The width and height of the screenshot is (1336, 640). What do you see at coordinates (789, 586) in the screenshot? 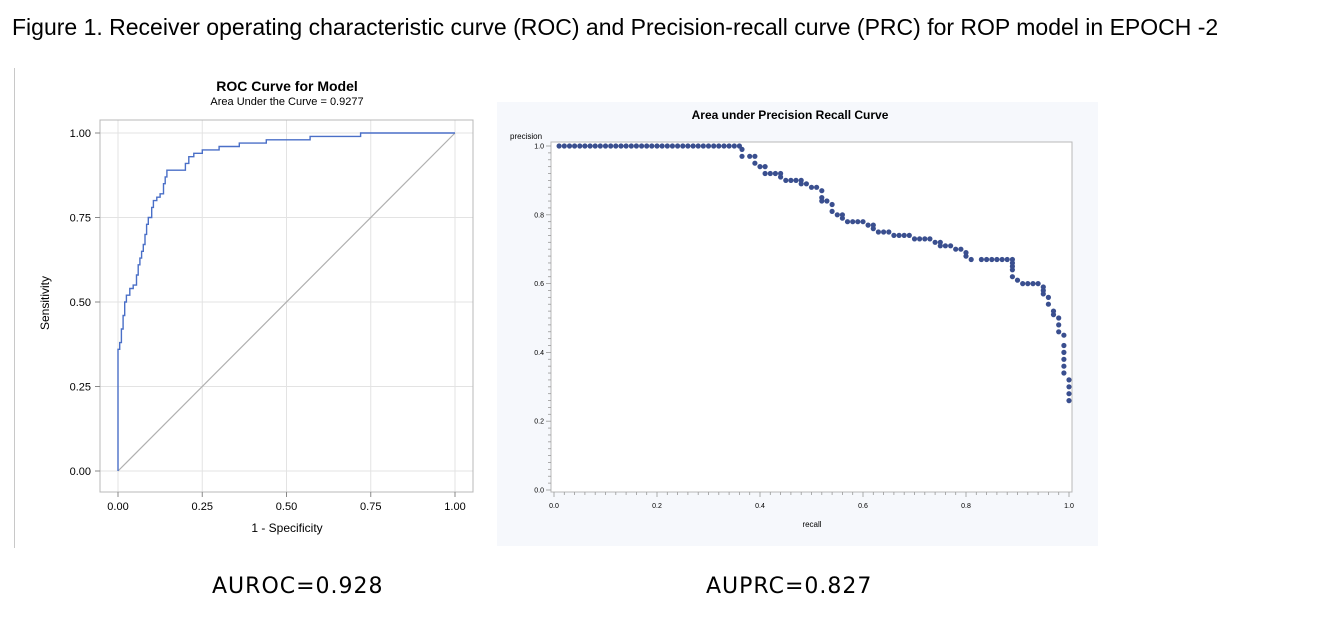
I see `auprc-label: AUPRC=0.827` at bounding box center [789, 586].